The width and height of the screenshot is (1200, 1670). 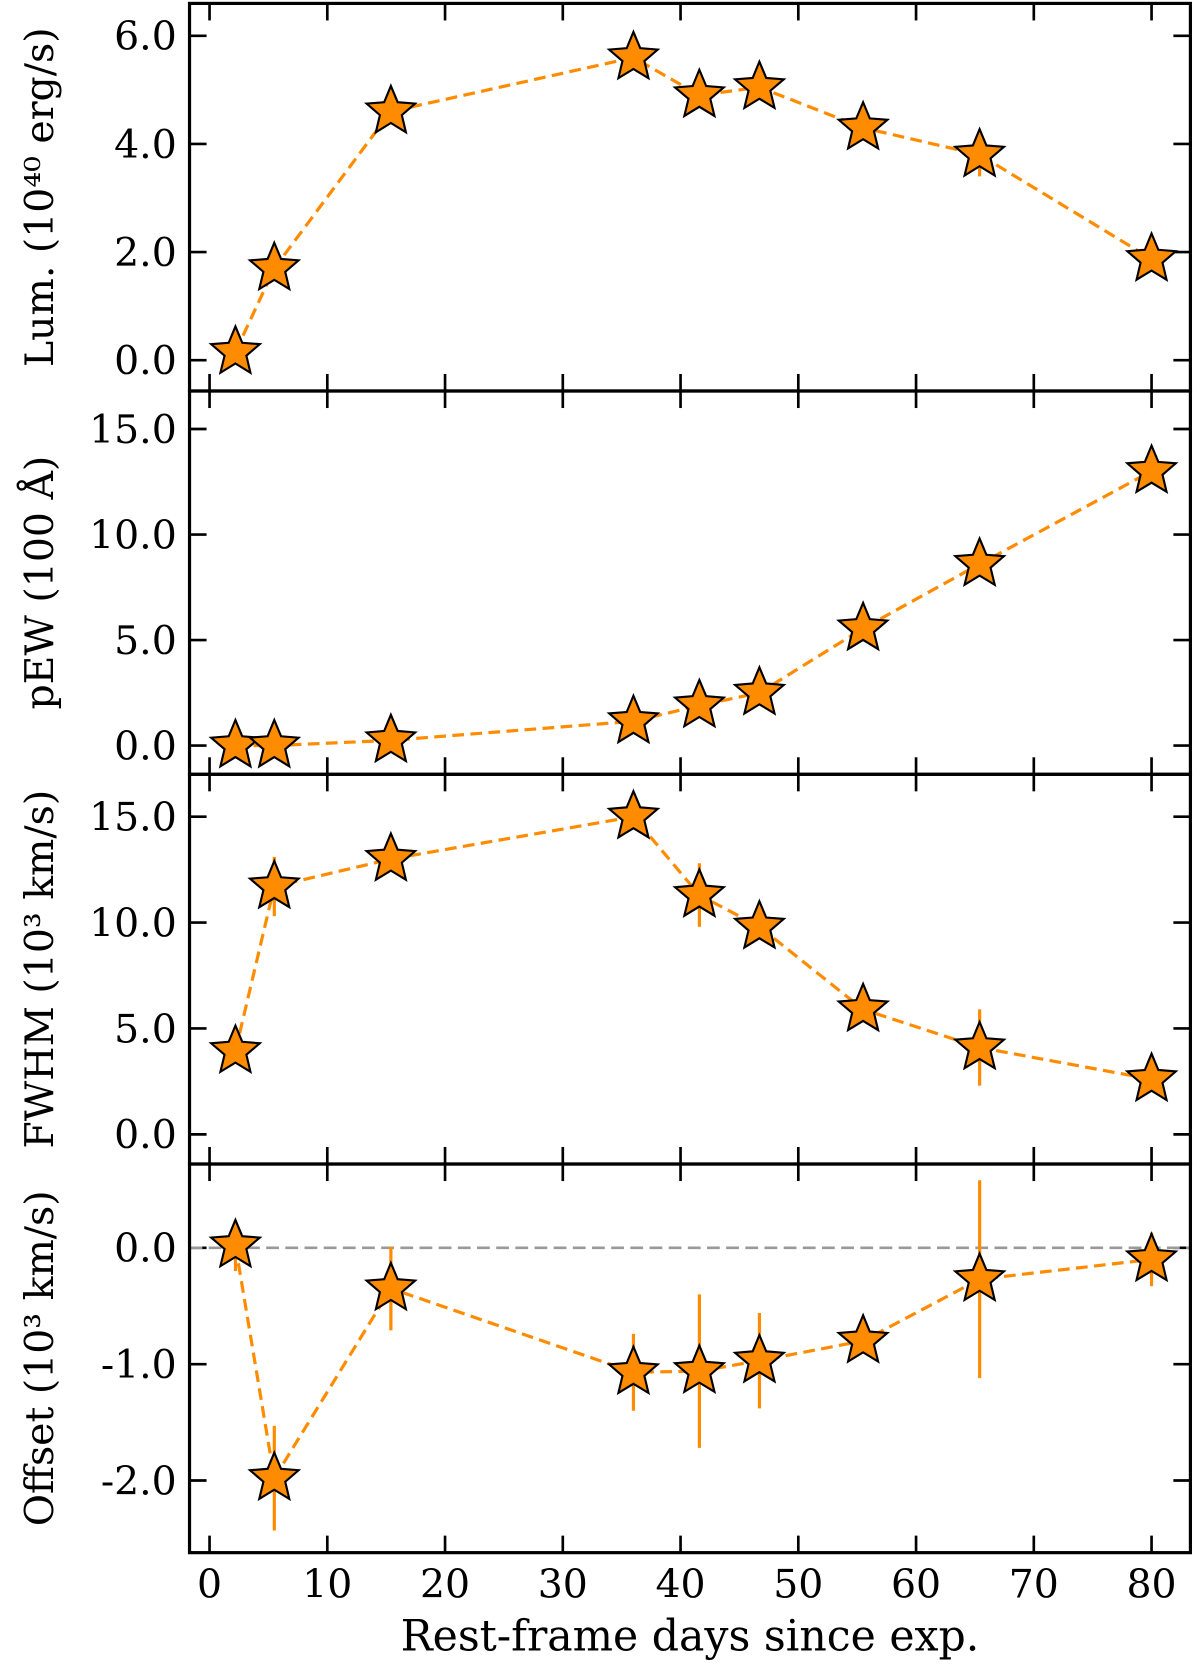 I want to click on x-tick-label: 60, so click(x=916, y=1584).